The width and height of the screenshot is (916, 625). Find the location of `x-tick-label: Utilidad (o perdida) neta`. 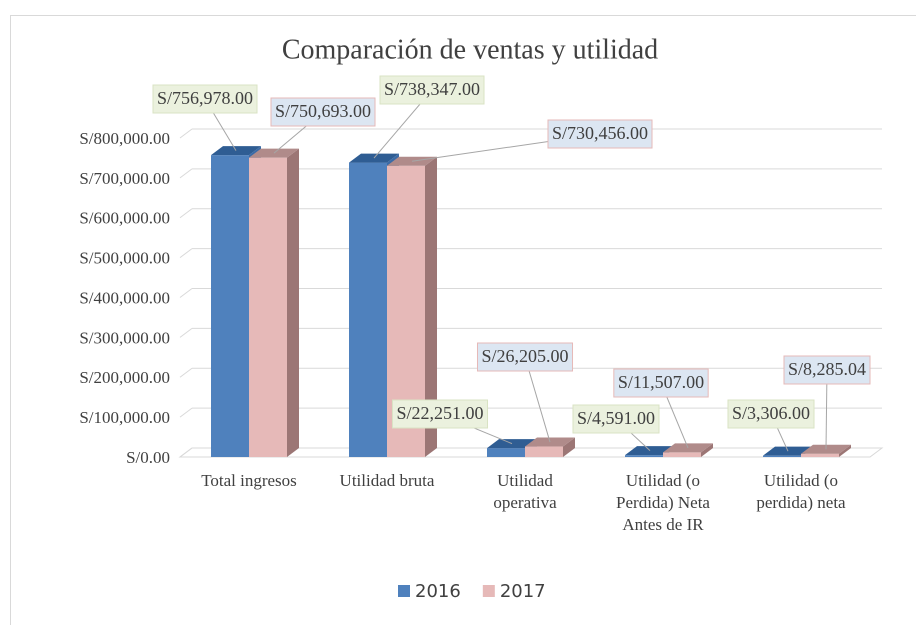

x-tick-label: Utilidad (o perdida) neta is located at coordinates (801, 491).